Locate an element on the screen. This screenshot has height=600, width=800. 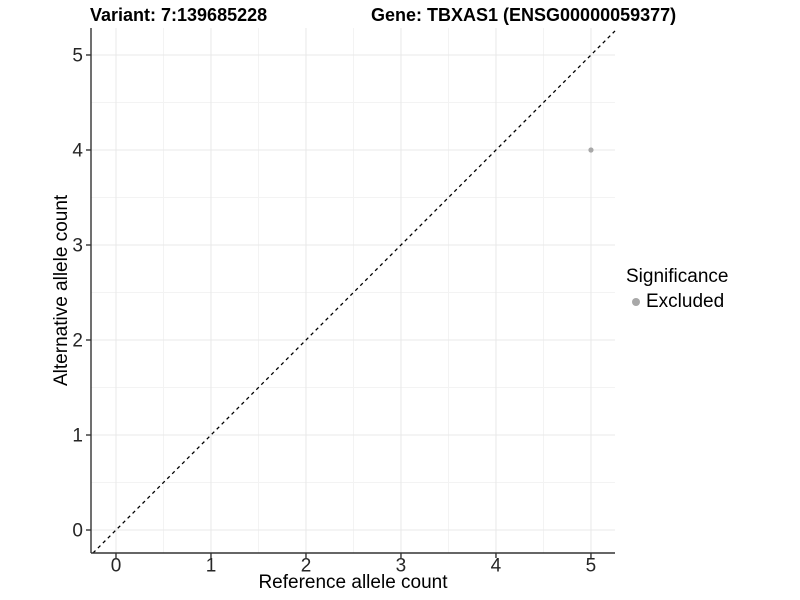
x-tick-label: 4 is located at coordinates (496, 566).